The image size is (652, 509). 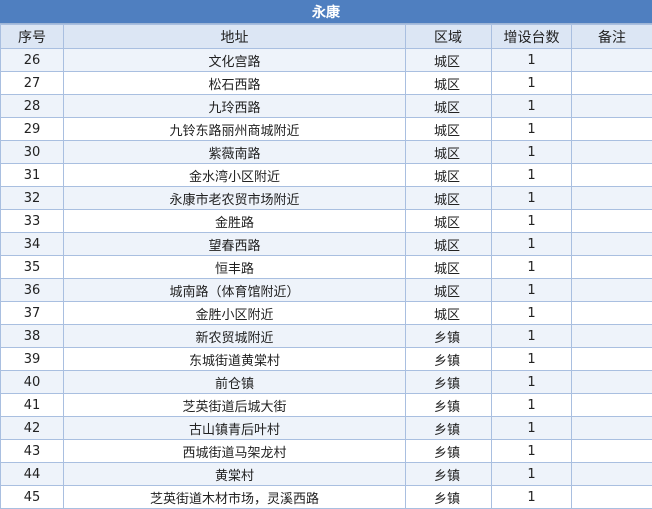 I want to click on cell-no: 36, so click(x=32, y=290).